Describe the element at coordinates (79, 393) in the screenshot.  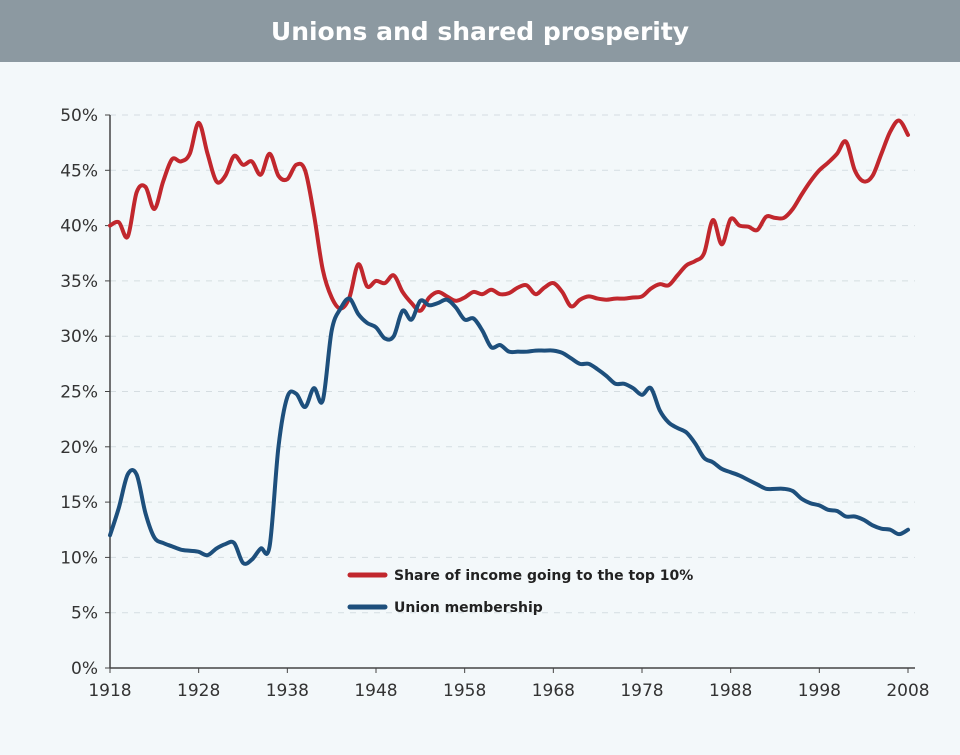
I see `y-tick-label: 25%` at that location.